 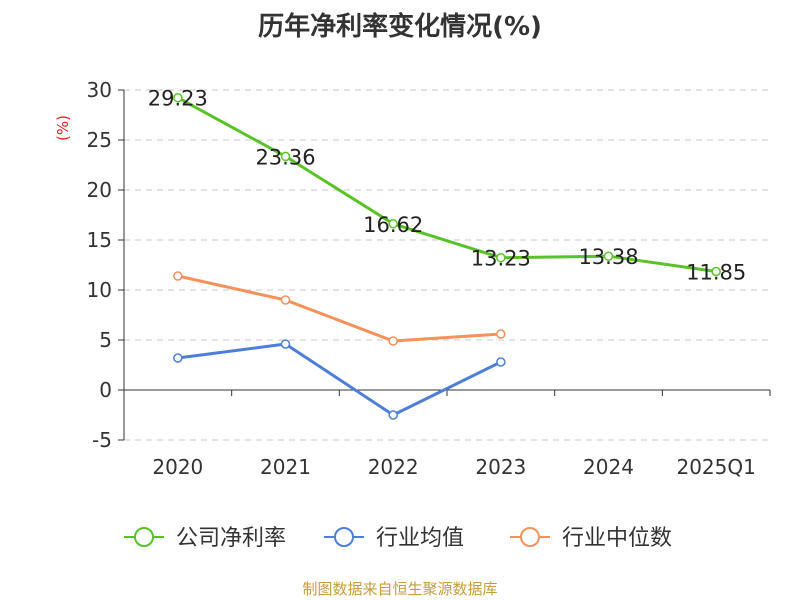 What do you see at coordinates (99, 90) in the screenshot?
I see `y-tick-label: 30` at bounding box center [99, 90].